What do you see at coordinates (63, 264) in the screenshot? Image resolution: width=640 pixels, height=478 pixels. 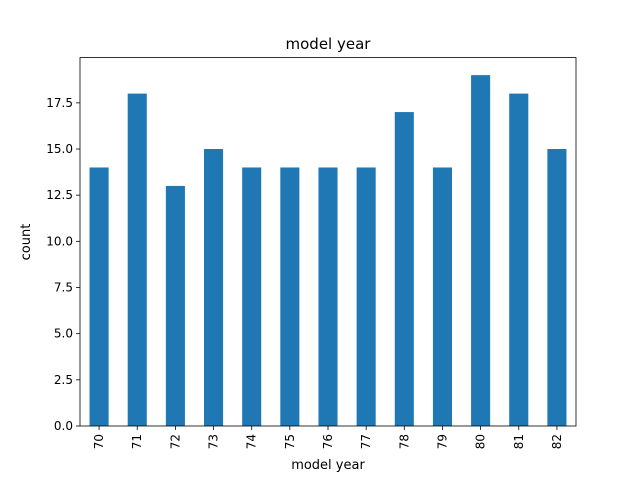 I see `y-axis-ticks: 0.0 2.5 5.0 7.5 10.0 12.5 15.0 17.5` at bounding box center [63, 264].